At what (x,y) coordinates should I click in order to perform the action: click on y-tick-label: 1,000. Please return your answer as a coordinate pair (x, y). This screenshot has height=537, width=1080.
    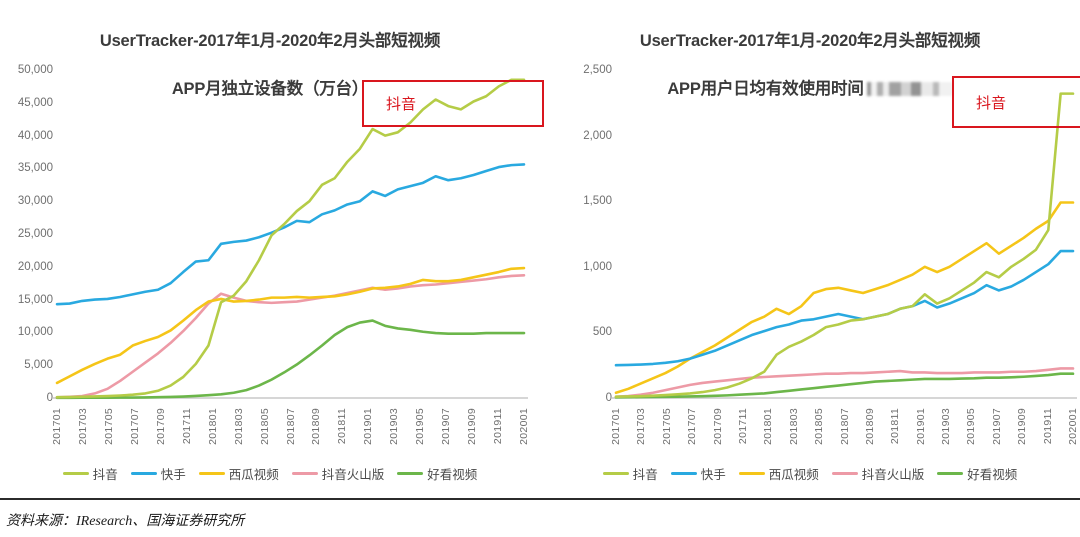
    Looking at the image, I should click on (597, 266).